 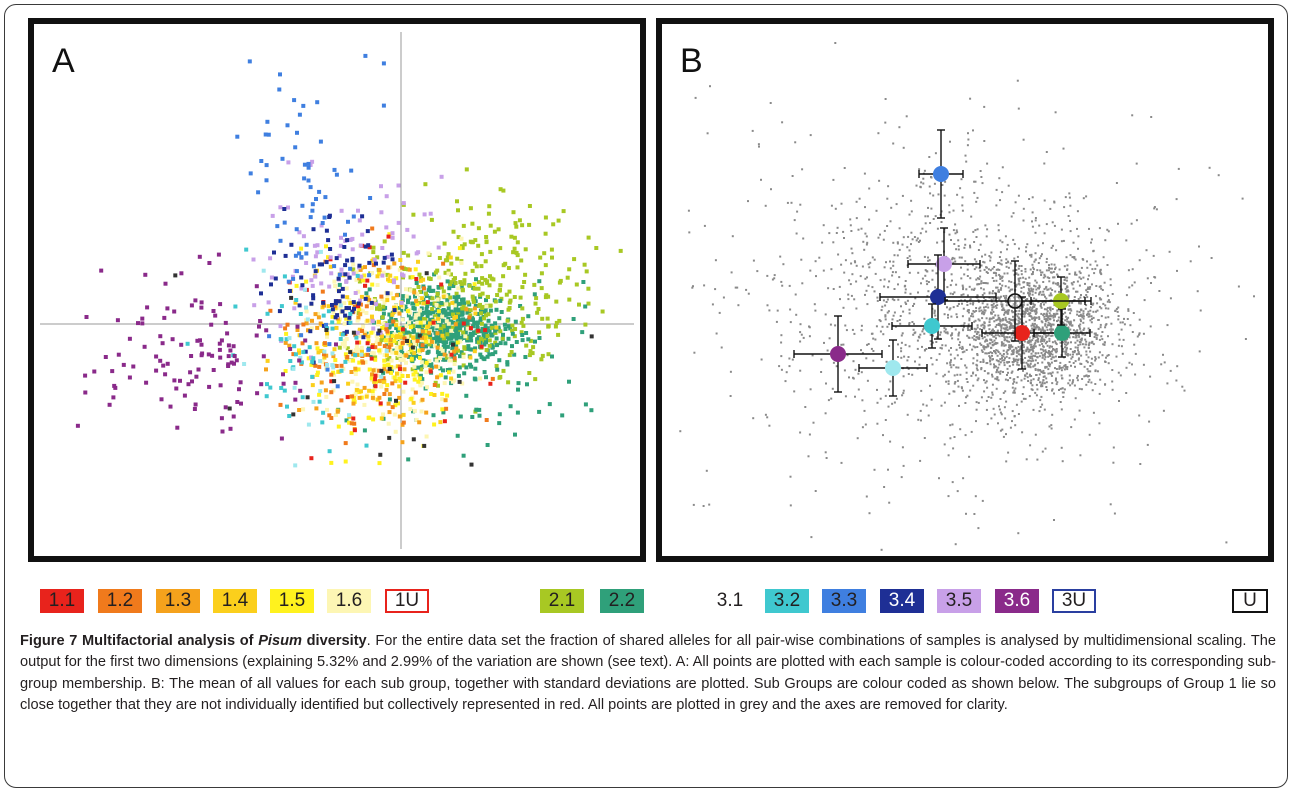 What do you see at coordinates (941, 174) in the screenshot?
I see `group-3-3-mean` at bounding box center [941, 174].